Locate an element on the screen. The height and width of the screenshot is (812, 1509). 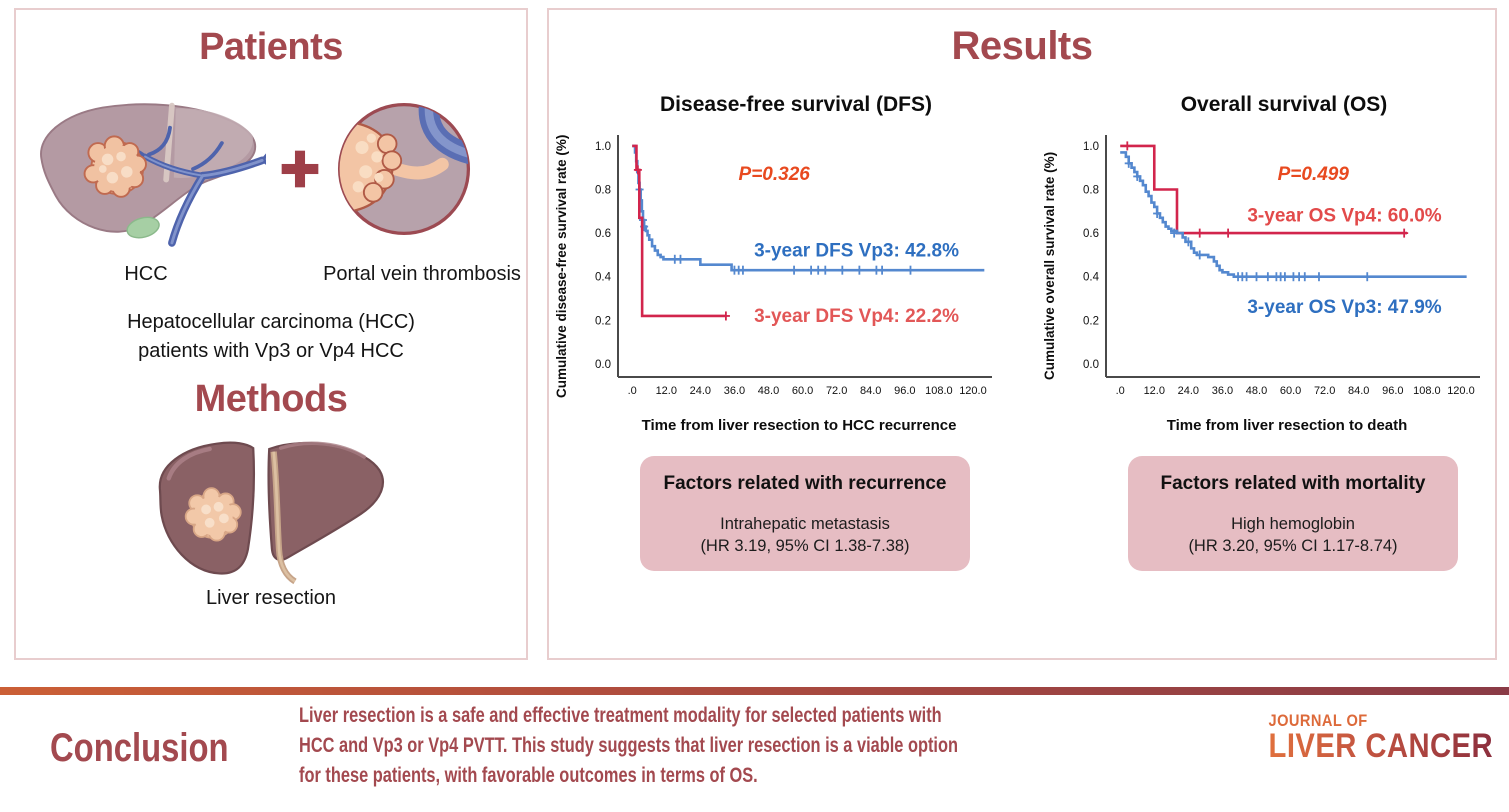
svg-text: 3-year OS Vp4: 60.0% is located at coordinates (1344, 216).